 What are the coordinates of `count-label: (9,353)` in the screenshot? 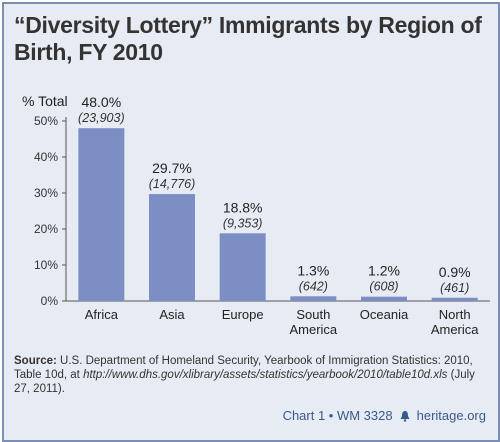 It's located at (243, 223).